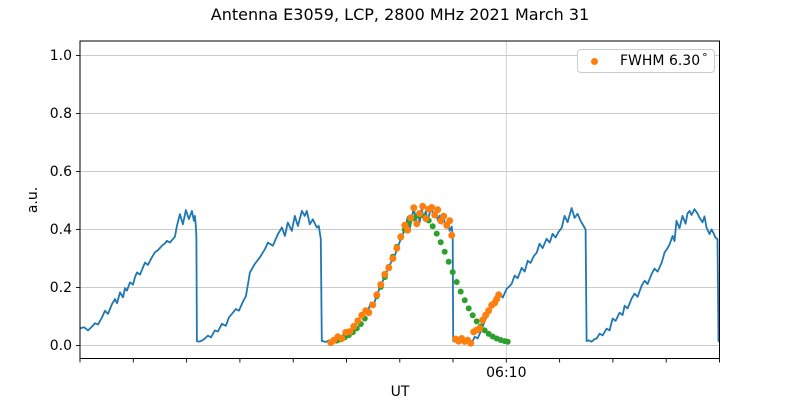 This screenshot has width=800, height=400. I want to click on legend-box: FWHM 6.30 °, so click(646, 61).